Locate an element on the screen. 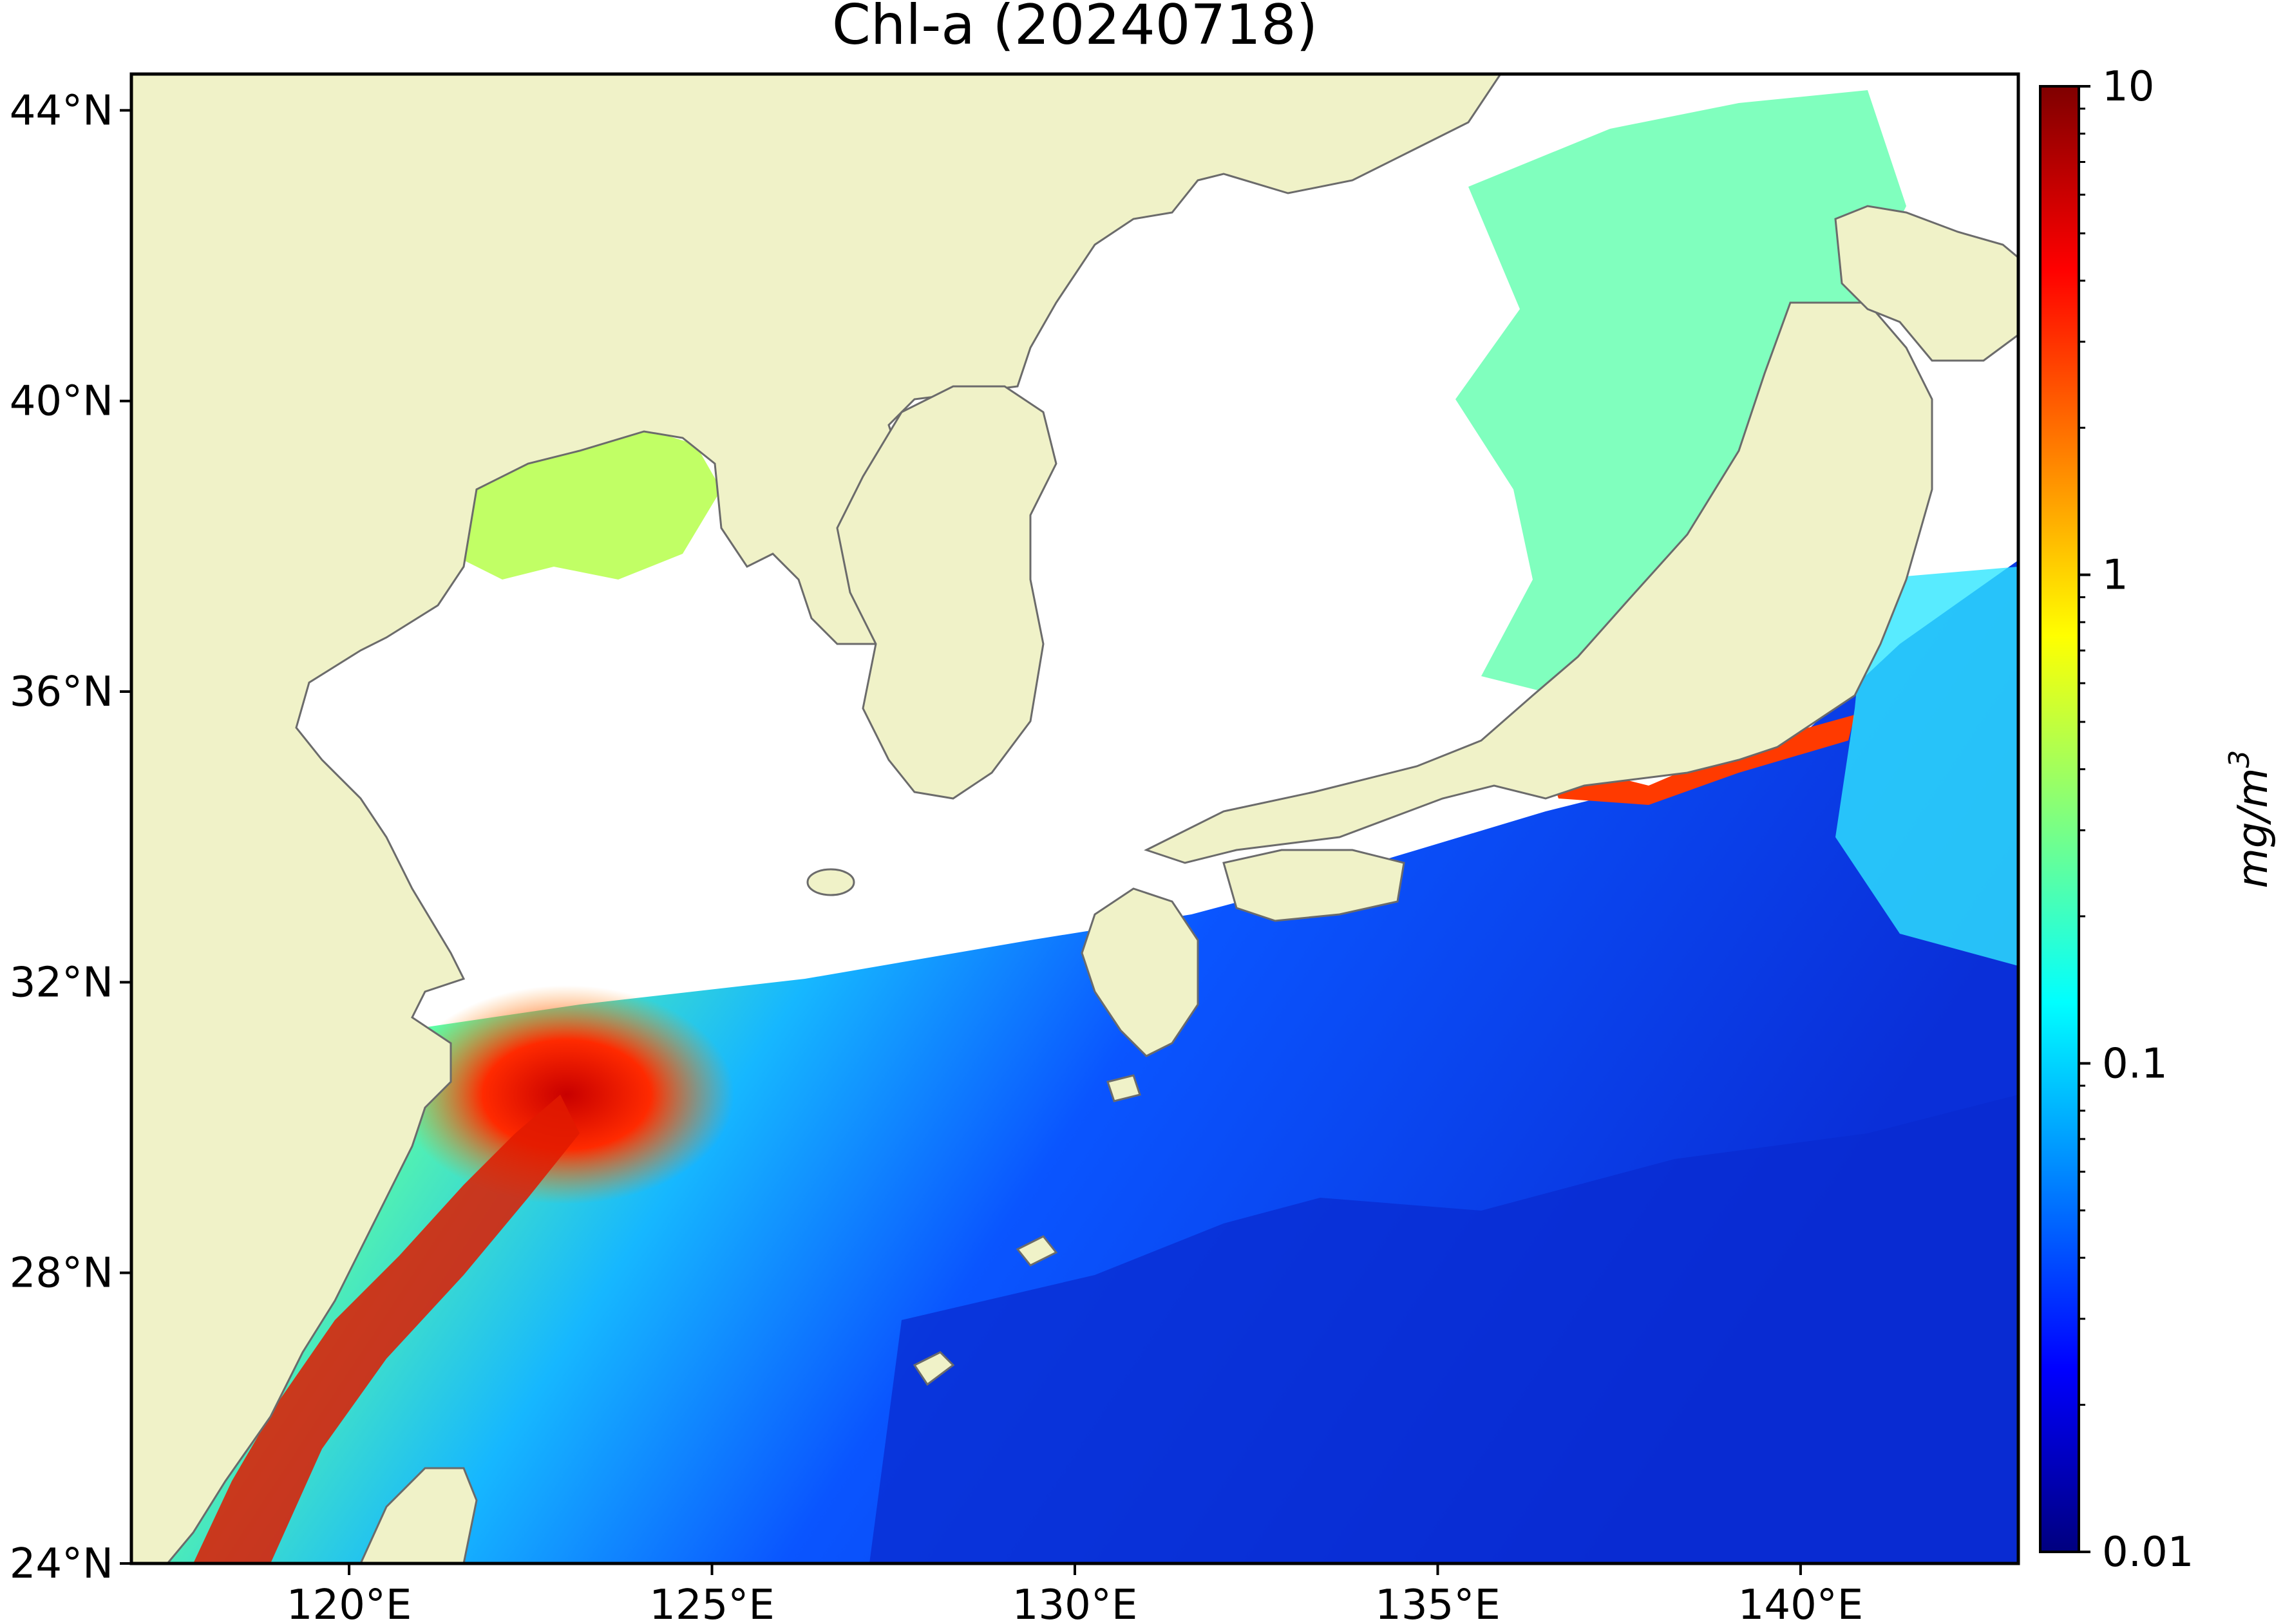 The height and width of the screenshot is (1624, 2283). amami is located at coordinates (1037, 1251).